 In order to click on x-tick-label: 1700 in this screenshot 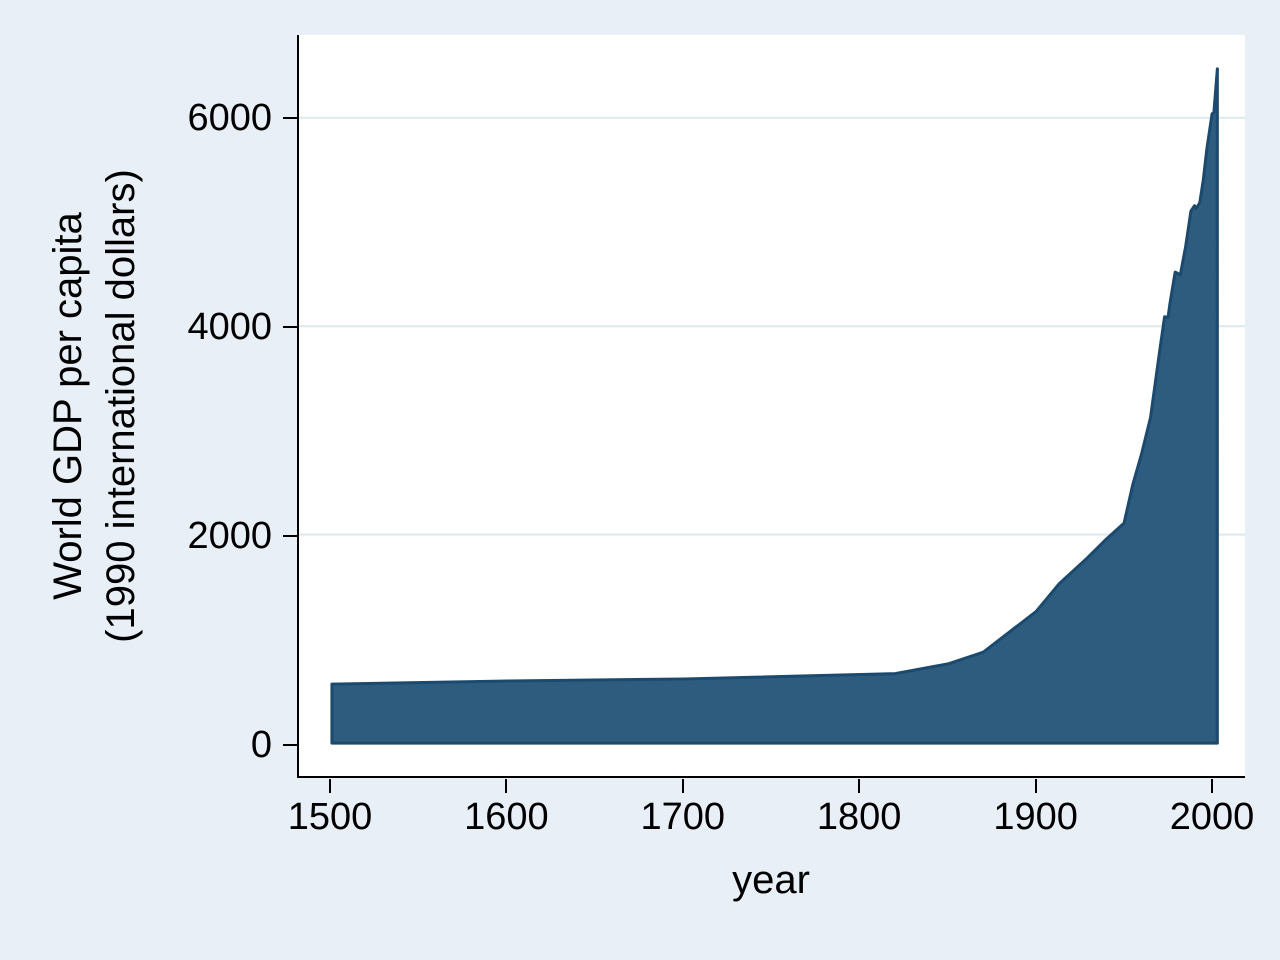, I will do `click(683, 817)`.